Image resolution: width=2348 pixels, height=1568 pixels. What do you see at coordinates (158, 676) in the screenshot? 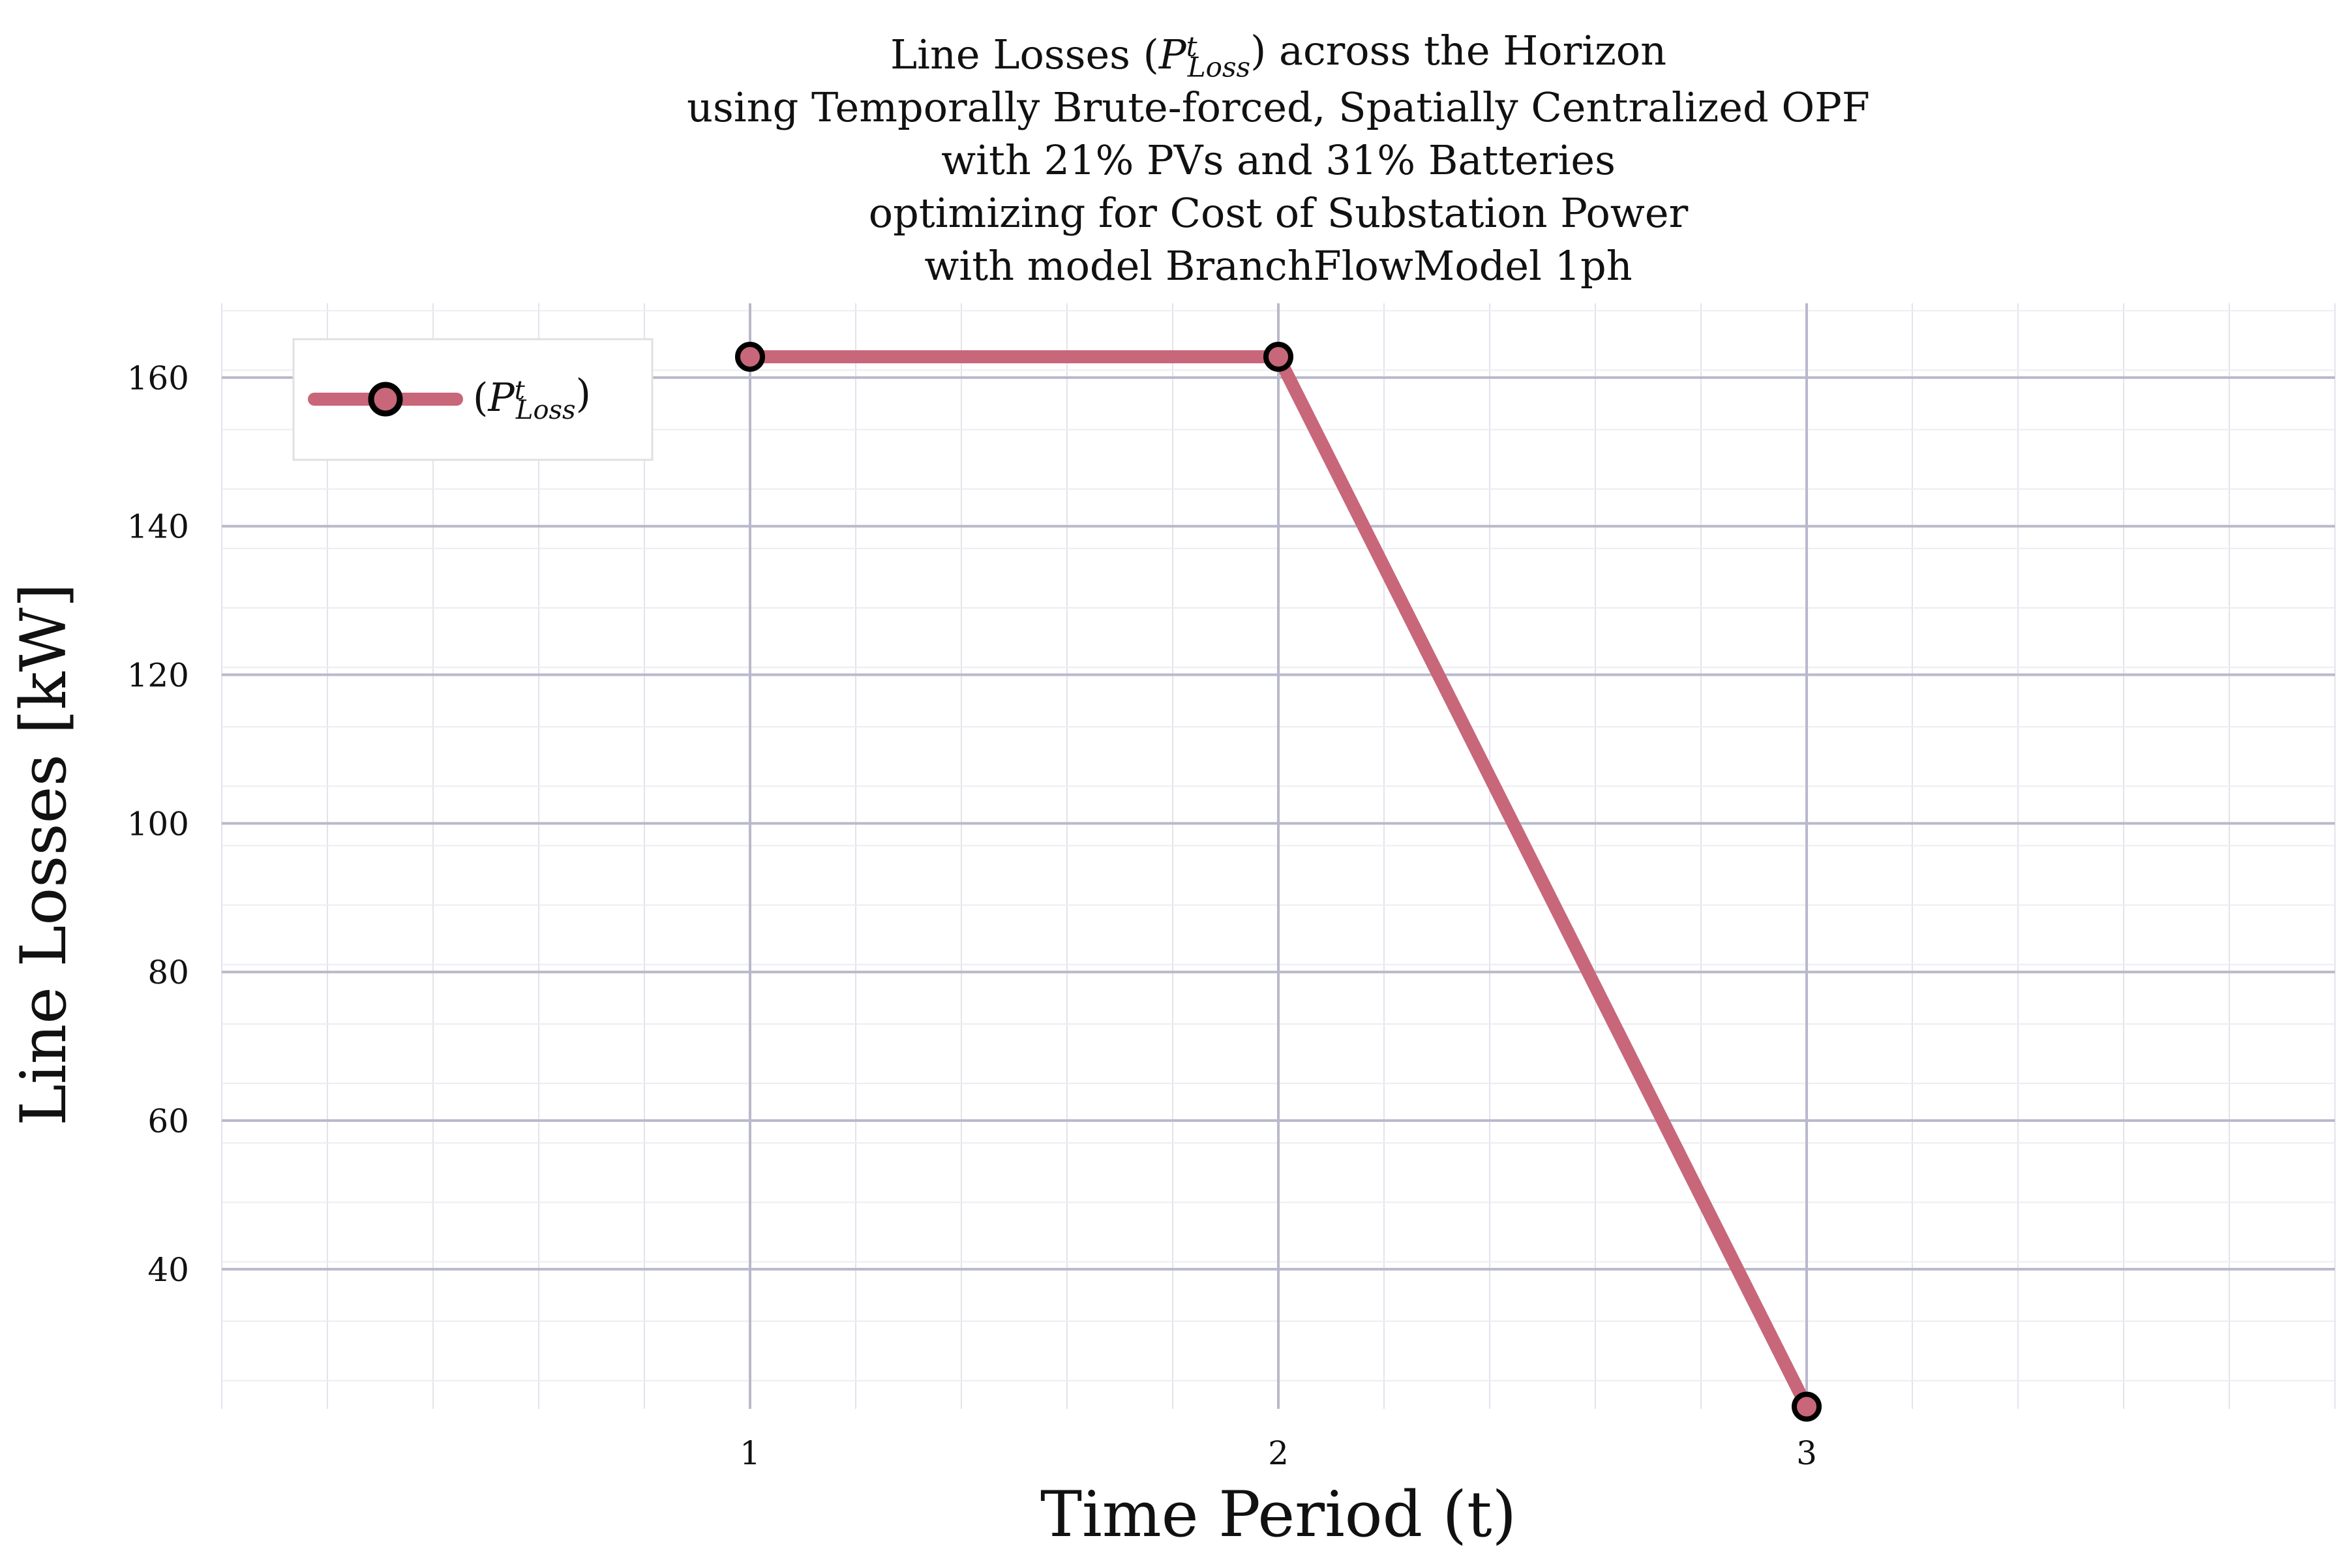
I see `y-tick-label: 120` at bounding box center [158, 676].